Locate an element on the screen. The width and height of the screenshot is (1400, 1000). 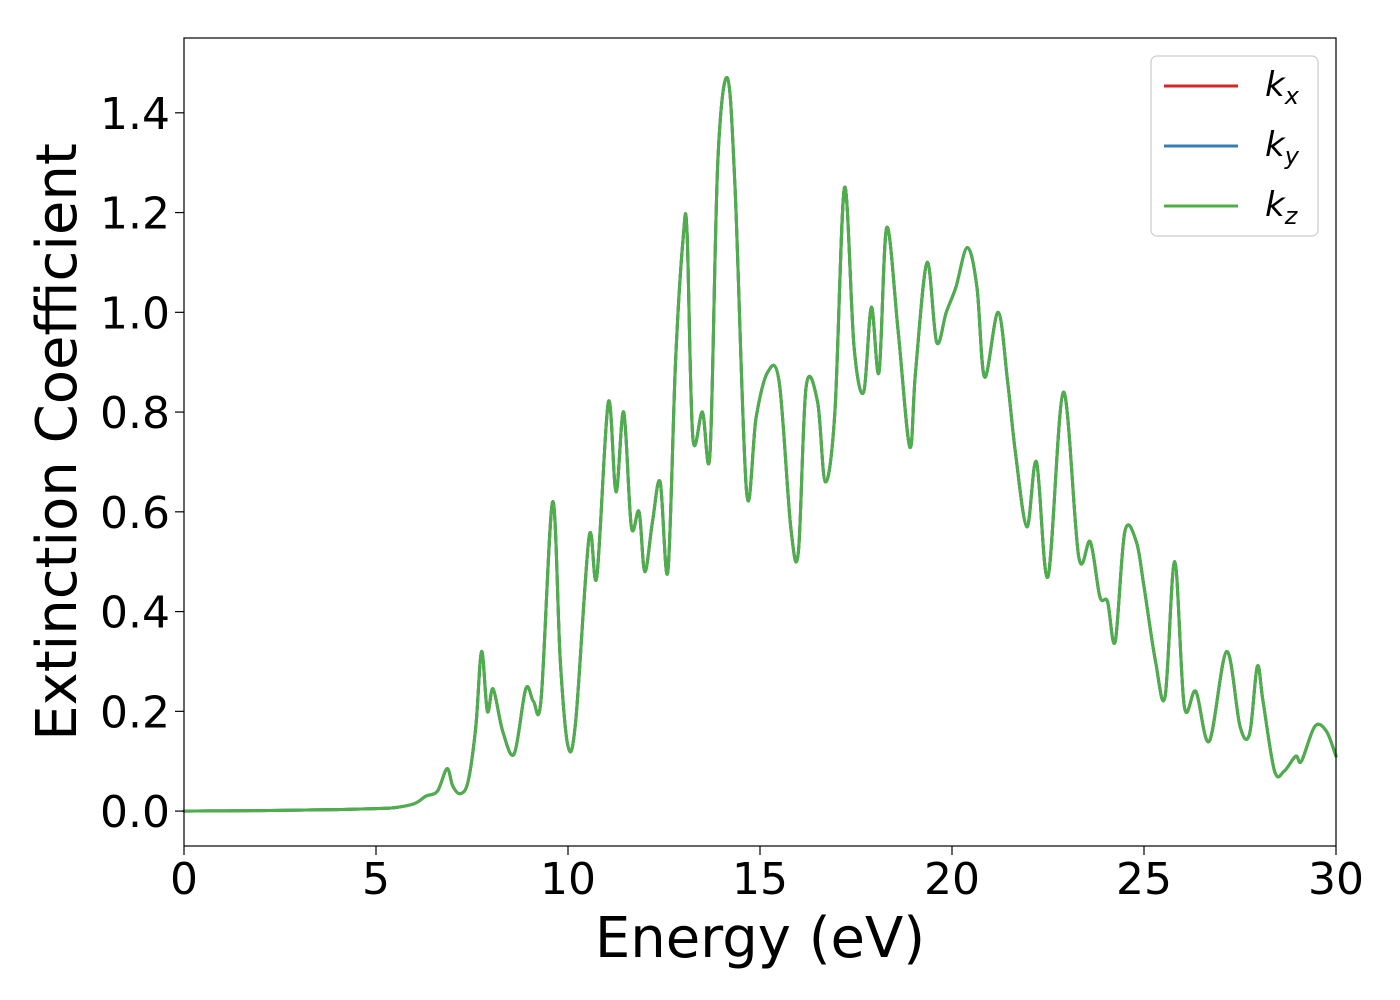
y-tick-label: 0.2 is located at coordinates (135, 712).